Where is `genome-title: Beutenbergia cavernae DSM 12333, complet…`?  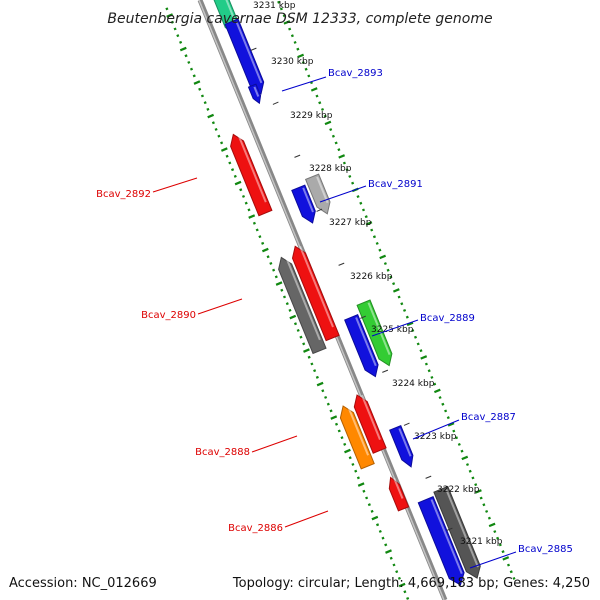 genome-title: Beutenbergia cavernae DSM 12333, complet… is located at coordinates (299, 19).